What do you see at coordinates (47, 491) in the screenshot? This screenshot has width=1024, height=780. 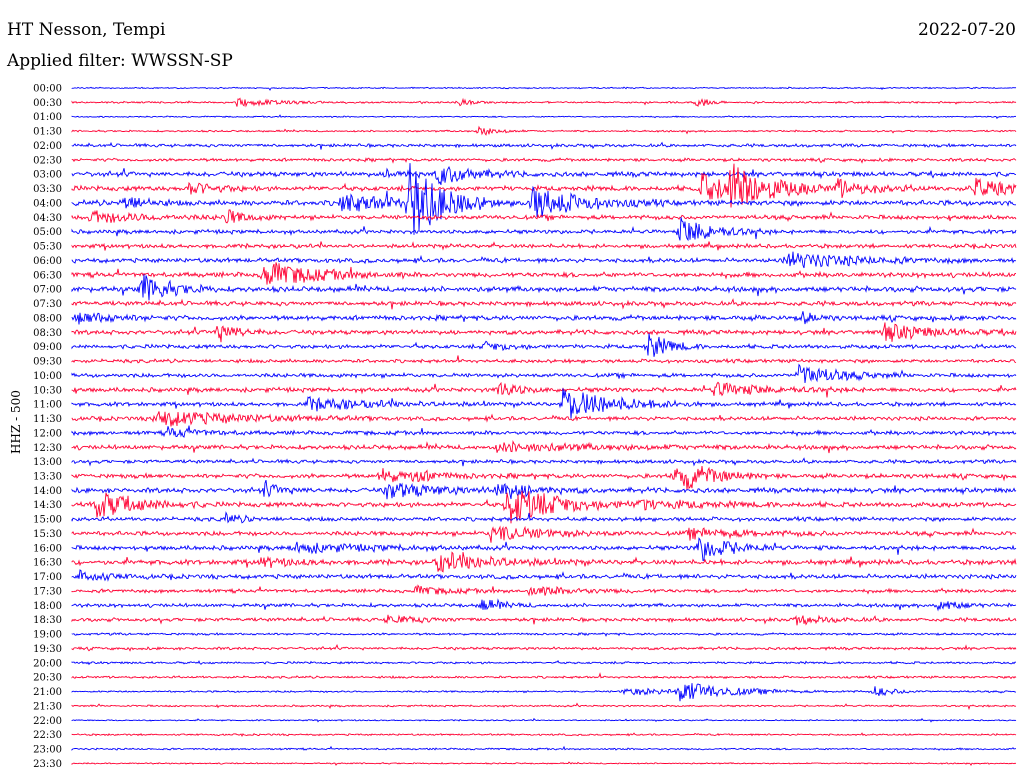 I see `row-time-label: 14:00` at bounding box center [47, 491].